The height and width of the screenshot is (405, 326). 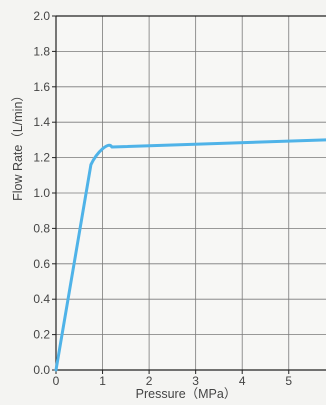 What do you see at coordinates (41, 51) in the screenshot?
I see `y-tick-label: 1.8` at bounding box center [41, 51].